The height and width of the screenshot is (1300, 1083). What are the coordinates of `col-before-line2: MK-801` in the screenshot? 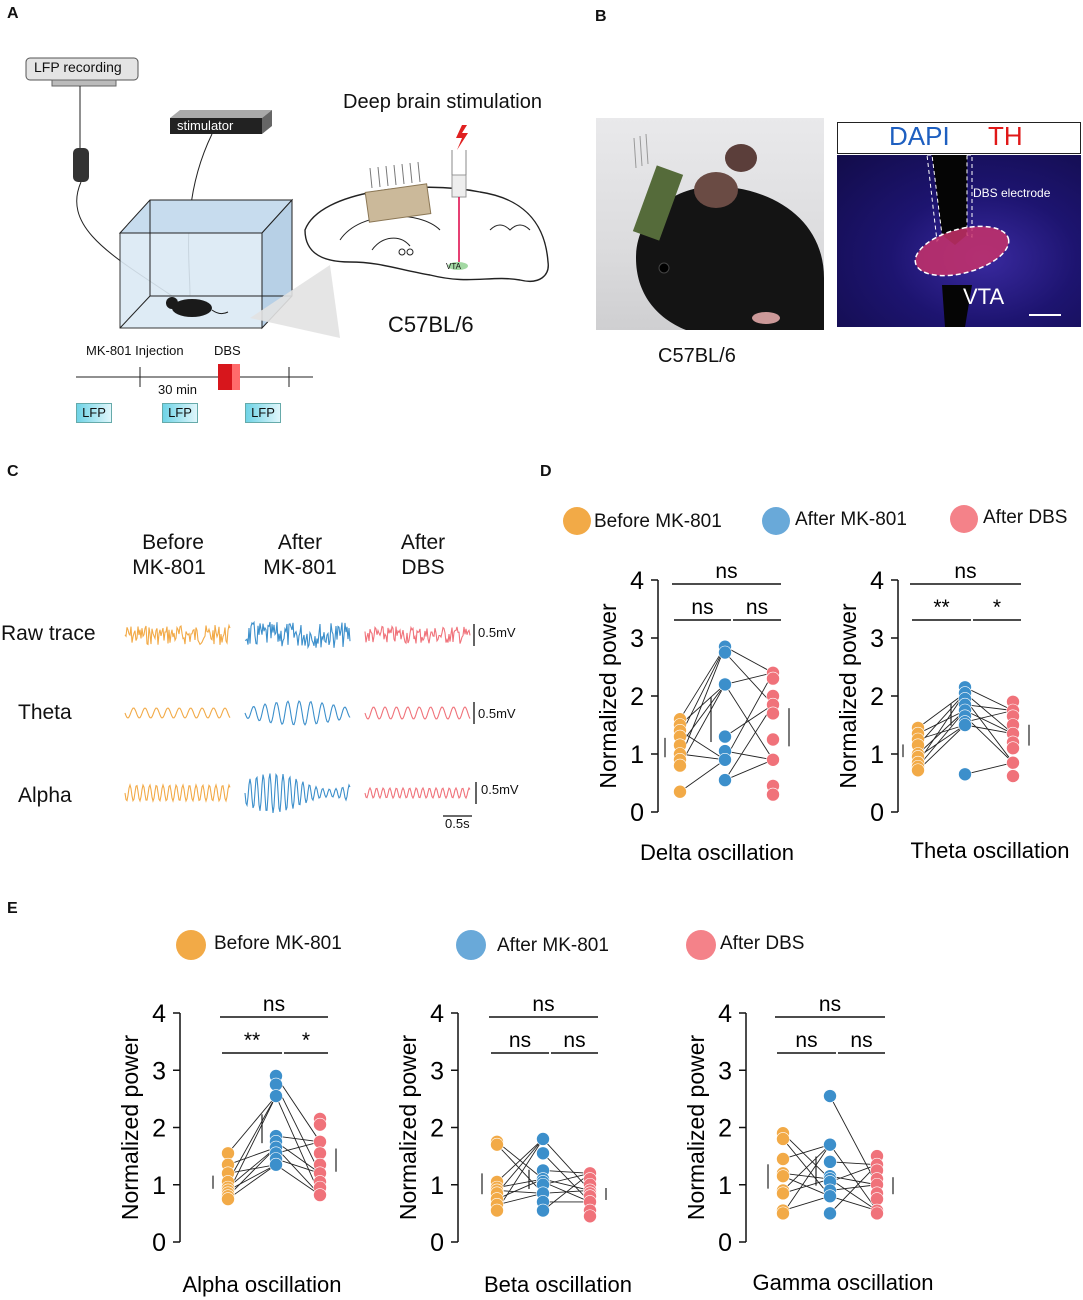 It's located at (169, 567).